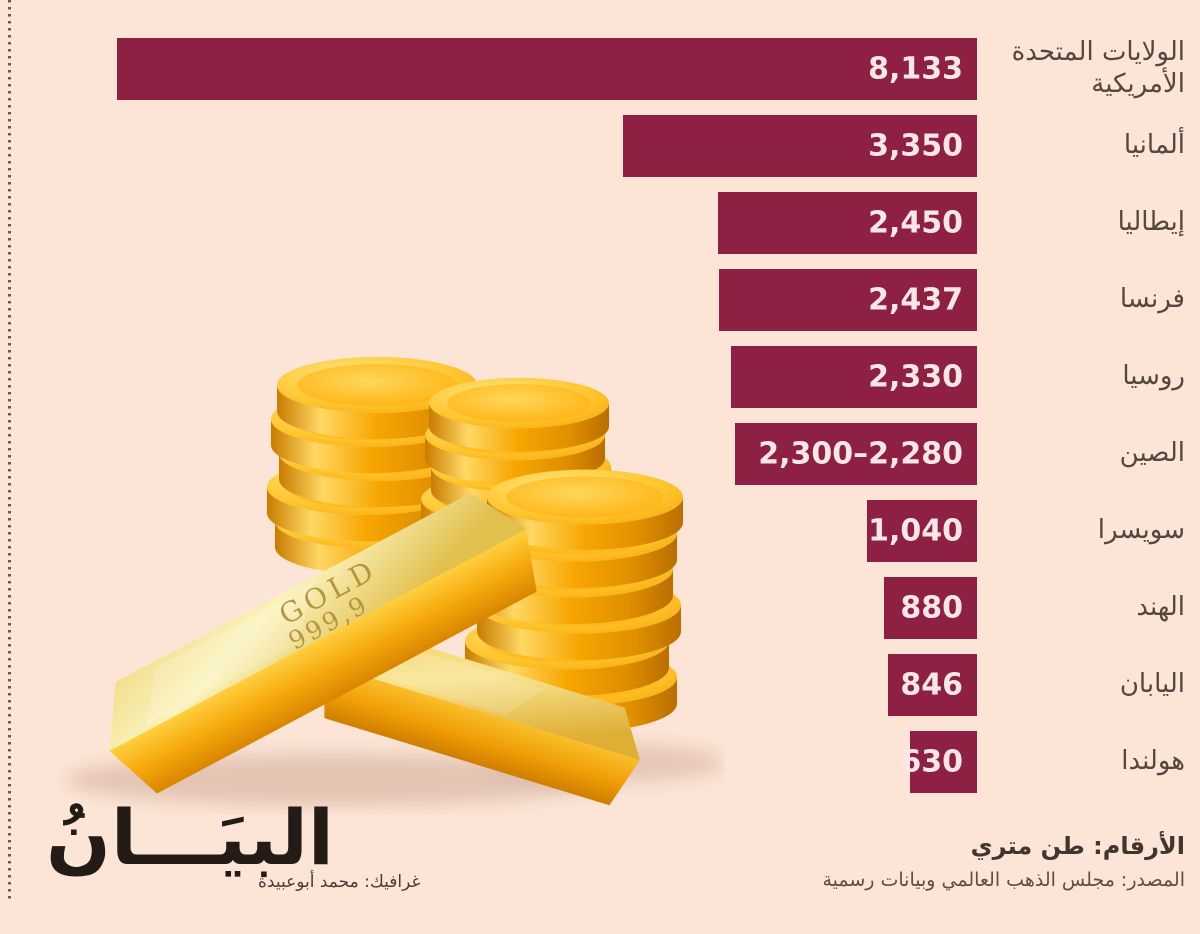  Describe the element at coordinates (848, 300) in the screenshot. I see `value-bar: 2,437` at that location.